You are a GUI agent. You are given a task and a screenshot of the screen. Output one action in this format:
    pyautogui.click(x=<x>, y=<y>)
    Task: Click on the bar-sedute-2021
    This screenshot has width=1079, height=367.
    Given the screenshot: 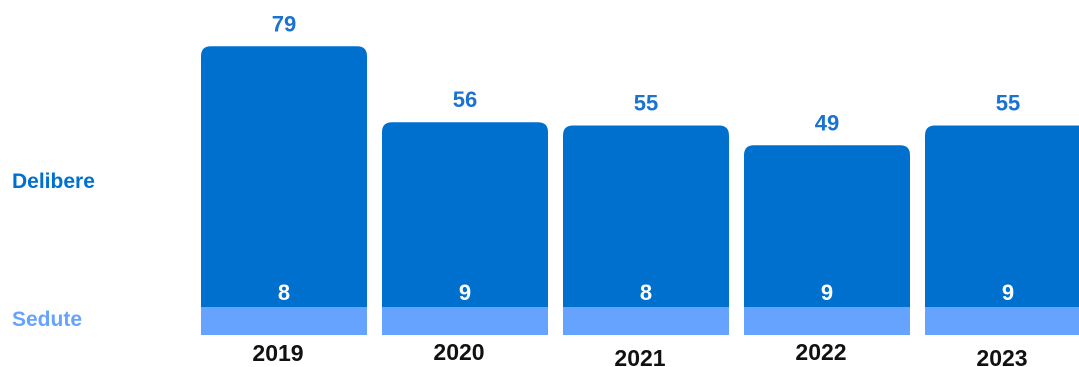 What is the action you would take?
    pyautogui.click(x=646, y=321)
    